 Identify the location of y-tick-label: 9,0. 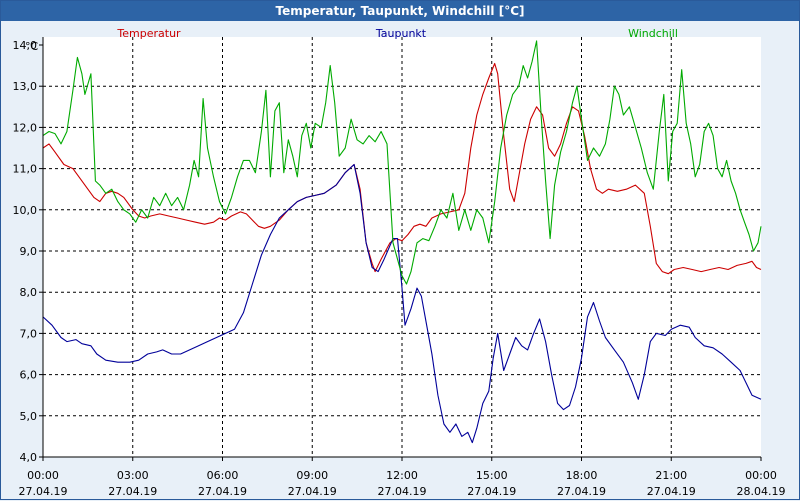
(29, 251).